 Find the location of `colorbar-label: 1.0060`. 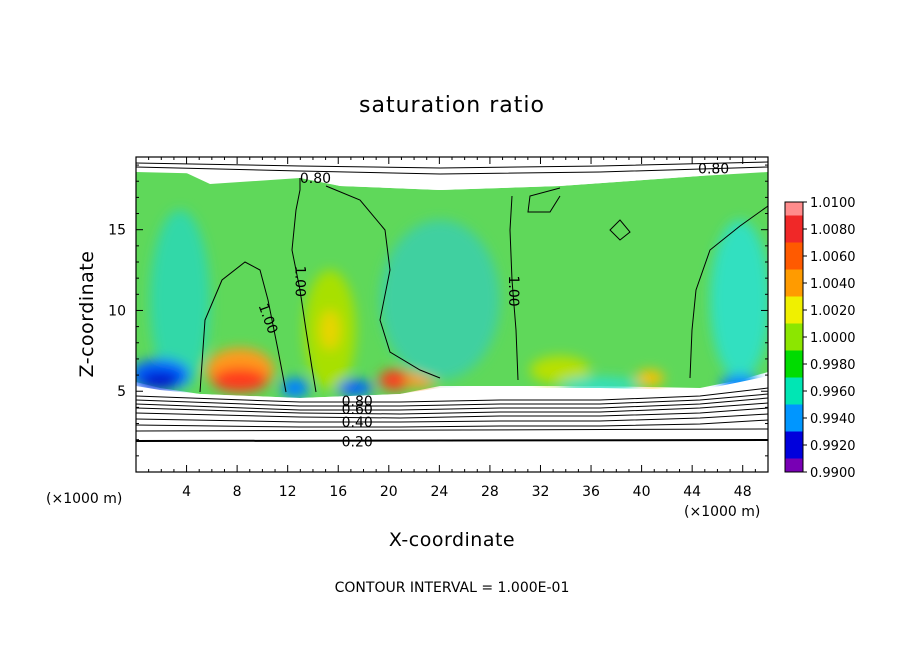

colorbar-label: 1.0060 is located at coordinates (833, 257).